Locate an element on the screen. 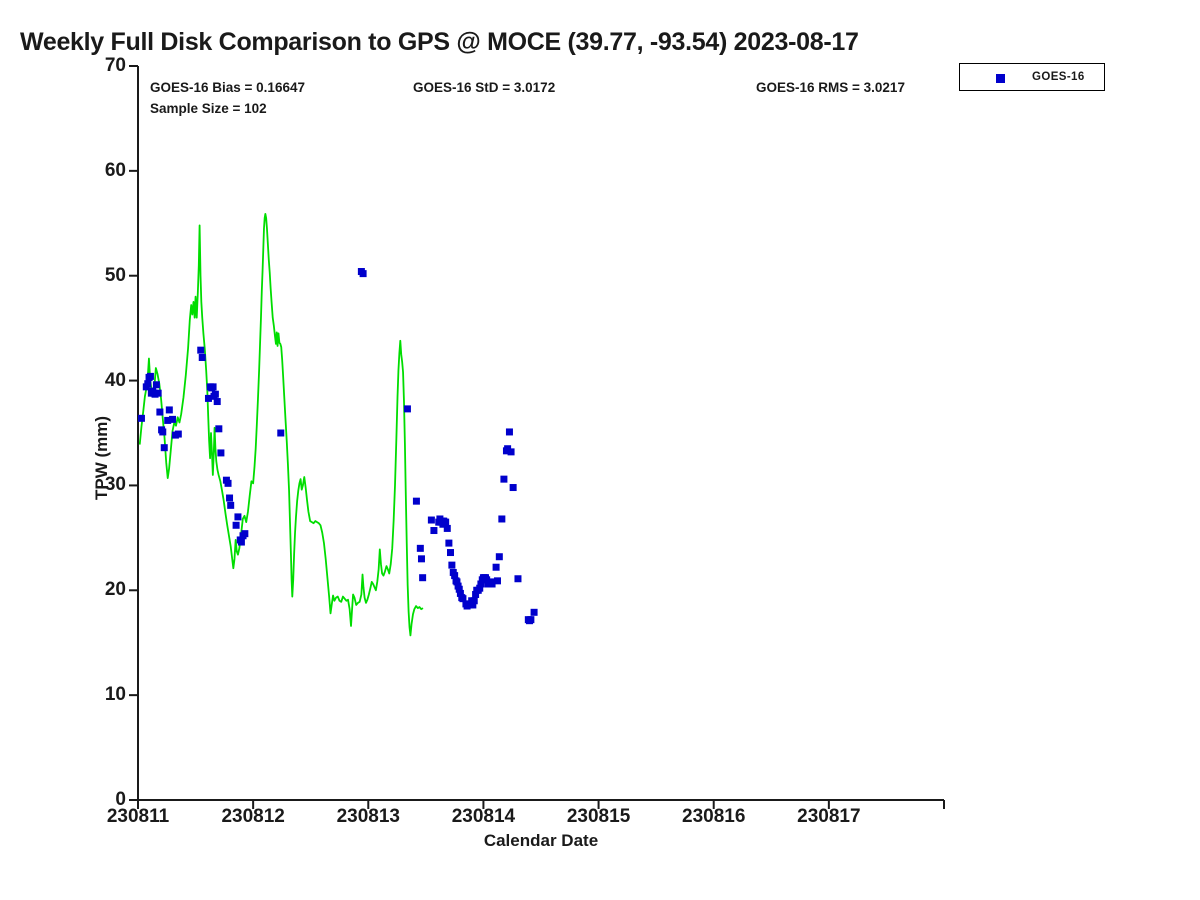  x-axis-tick-label: 230814 is located at coordinates (483, 816).